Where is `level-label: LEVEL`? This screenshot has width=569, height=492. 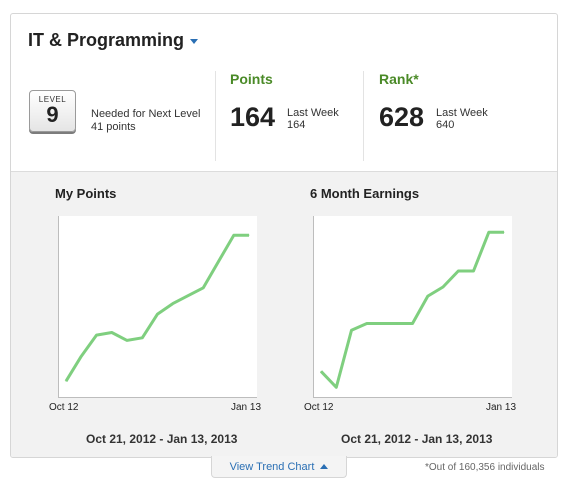 level-label: LEVEL is located at coordinates (52, 99).